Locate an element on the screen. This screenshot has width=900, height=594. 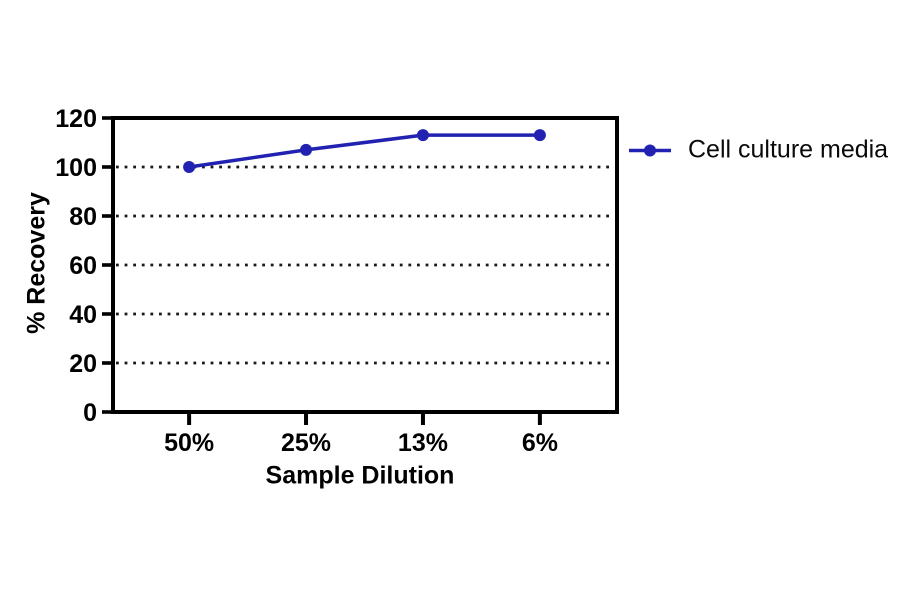
y-tick-label: 60 is located at coordinates (83, 266).